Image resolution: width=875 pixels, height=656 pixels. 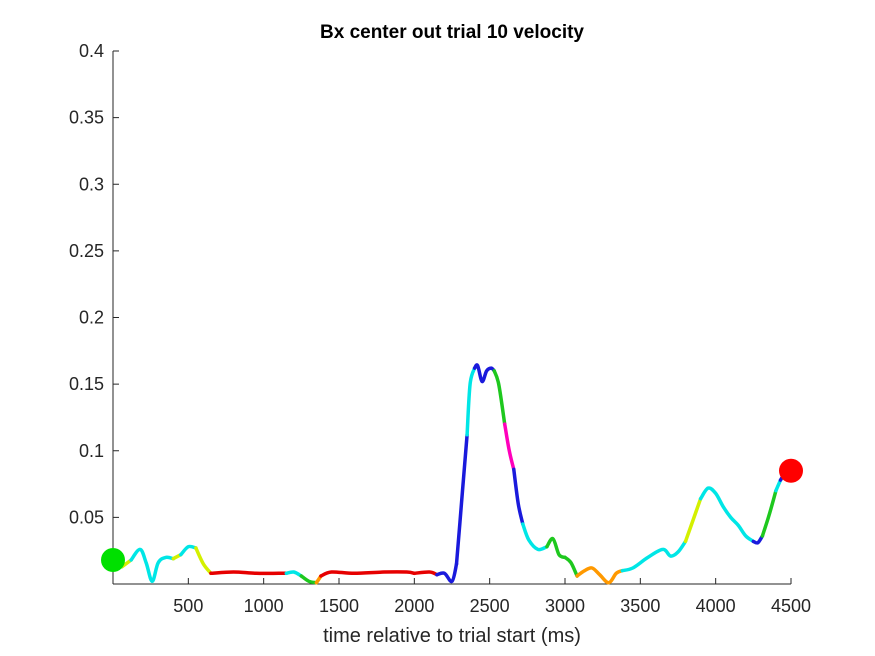 What do you see at coordinates (791, 470) in the screenshot?
I see `end-marker` at bounding box center [791, 470].